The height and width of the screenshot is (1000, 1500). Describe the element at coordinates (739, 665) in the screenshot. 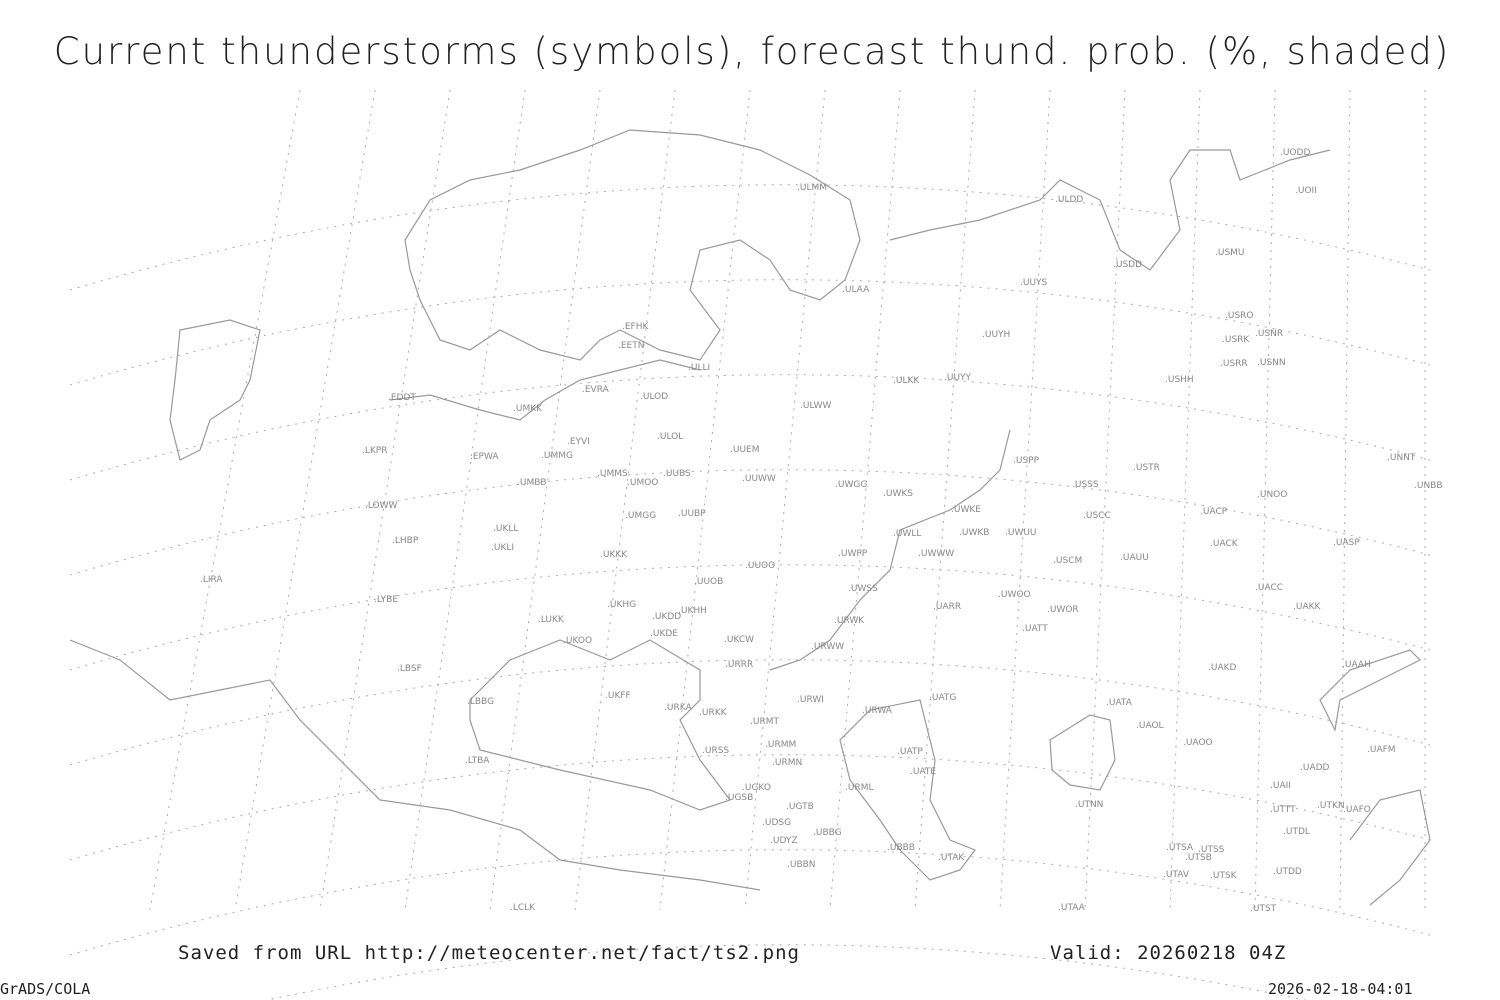

I see `station-label-urrr: .URRR` at that location.